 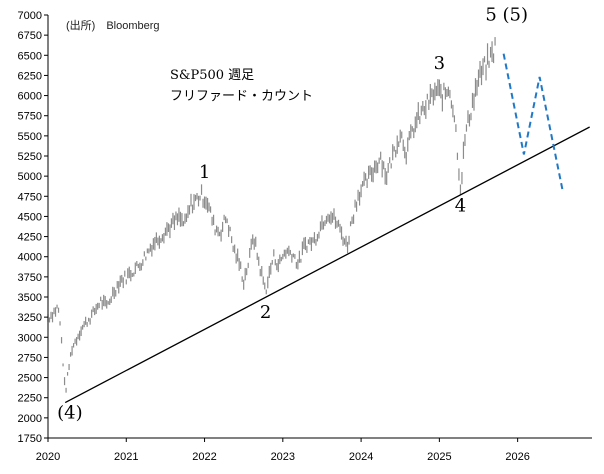 I want to click on y-tick-label: 7000, so click(x=30, y=16).